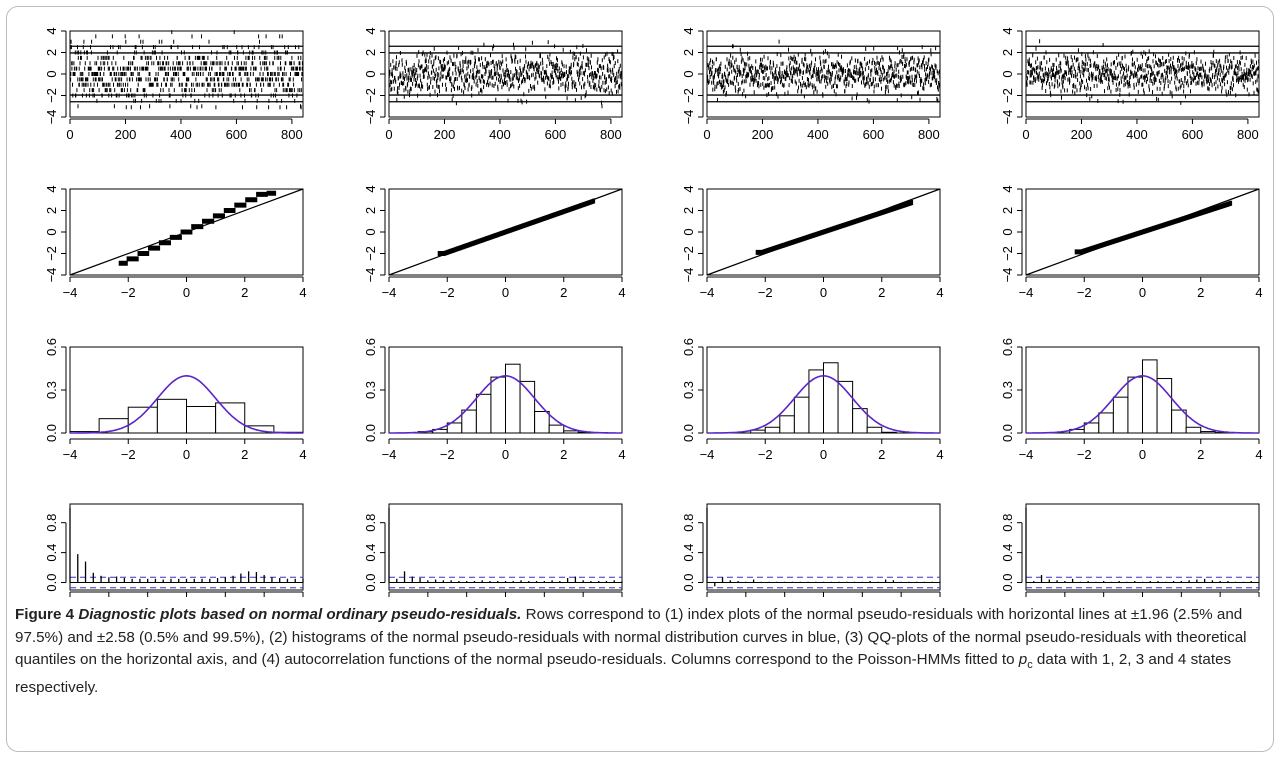 The image size is (1279, 758). I want to click on panel-r3-c4-histogram: −4 −2 0 2 4 0.0 0.3 0.6, so click(1131, 400).